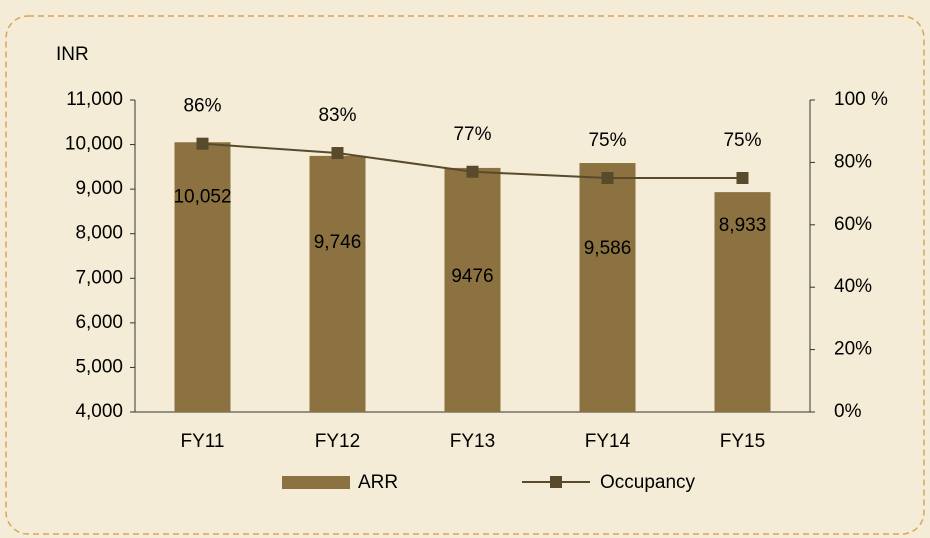 The image size is (930, 538). I want to click on y-axis-label: INR, so click(72, 54).